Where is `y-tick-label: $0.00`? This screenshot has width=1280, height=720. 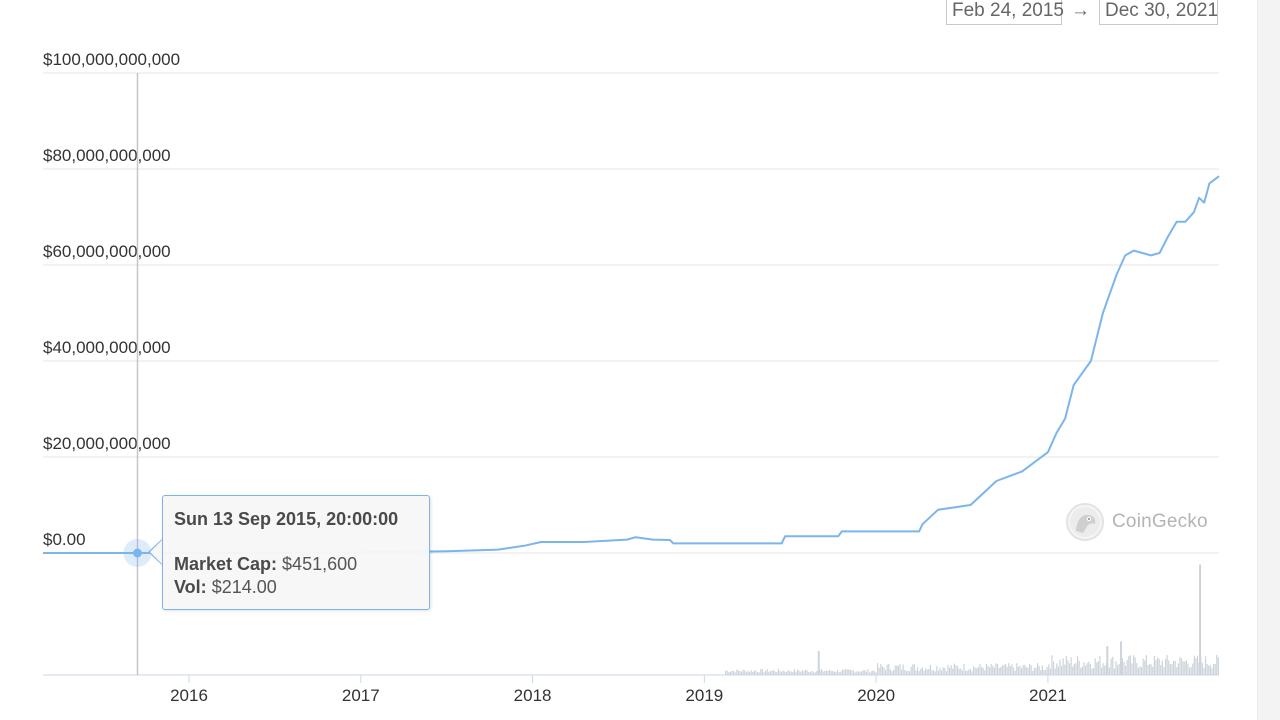
y-tick-label: $0.00 is located at coordinates (64, 539).